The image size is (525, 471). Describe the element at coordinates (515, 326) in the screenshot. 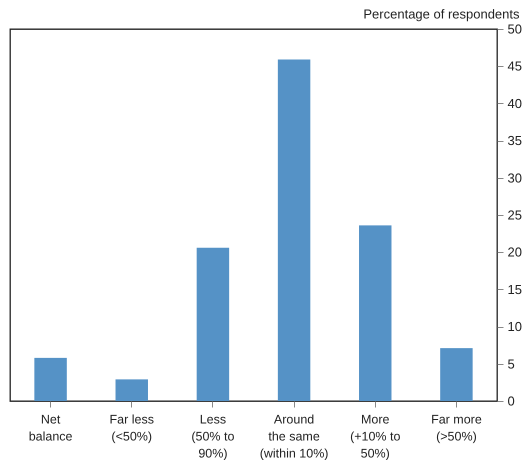

I see `y-tick-label: 10` at that location.